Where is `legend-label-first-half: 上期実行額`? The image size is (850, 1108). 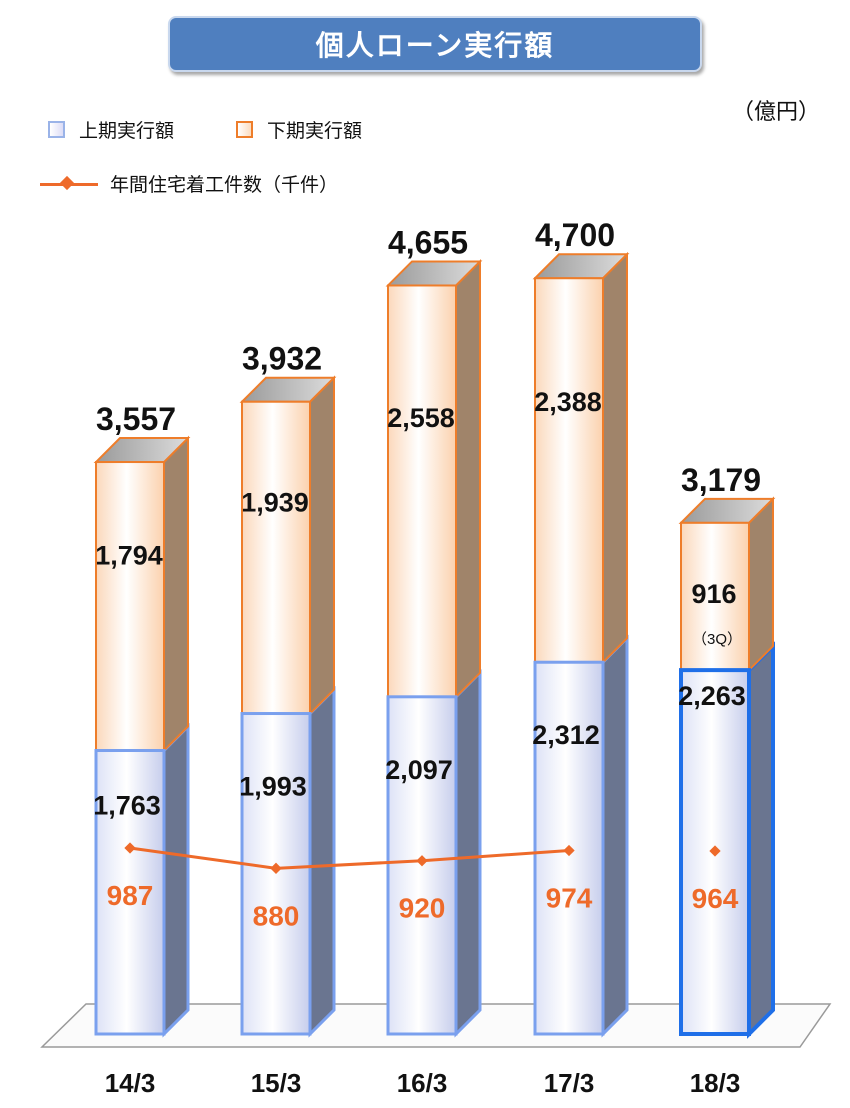
legend-label-first-half: 上期実行額 is located at coordinates (127, 131).